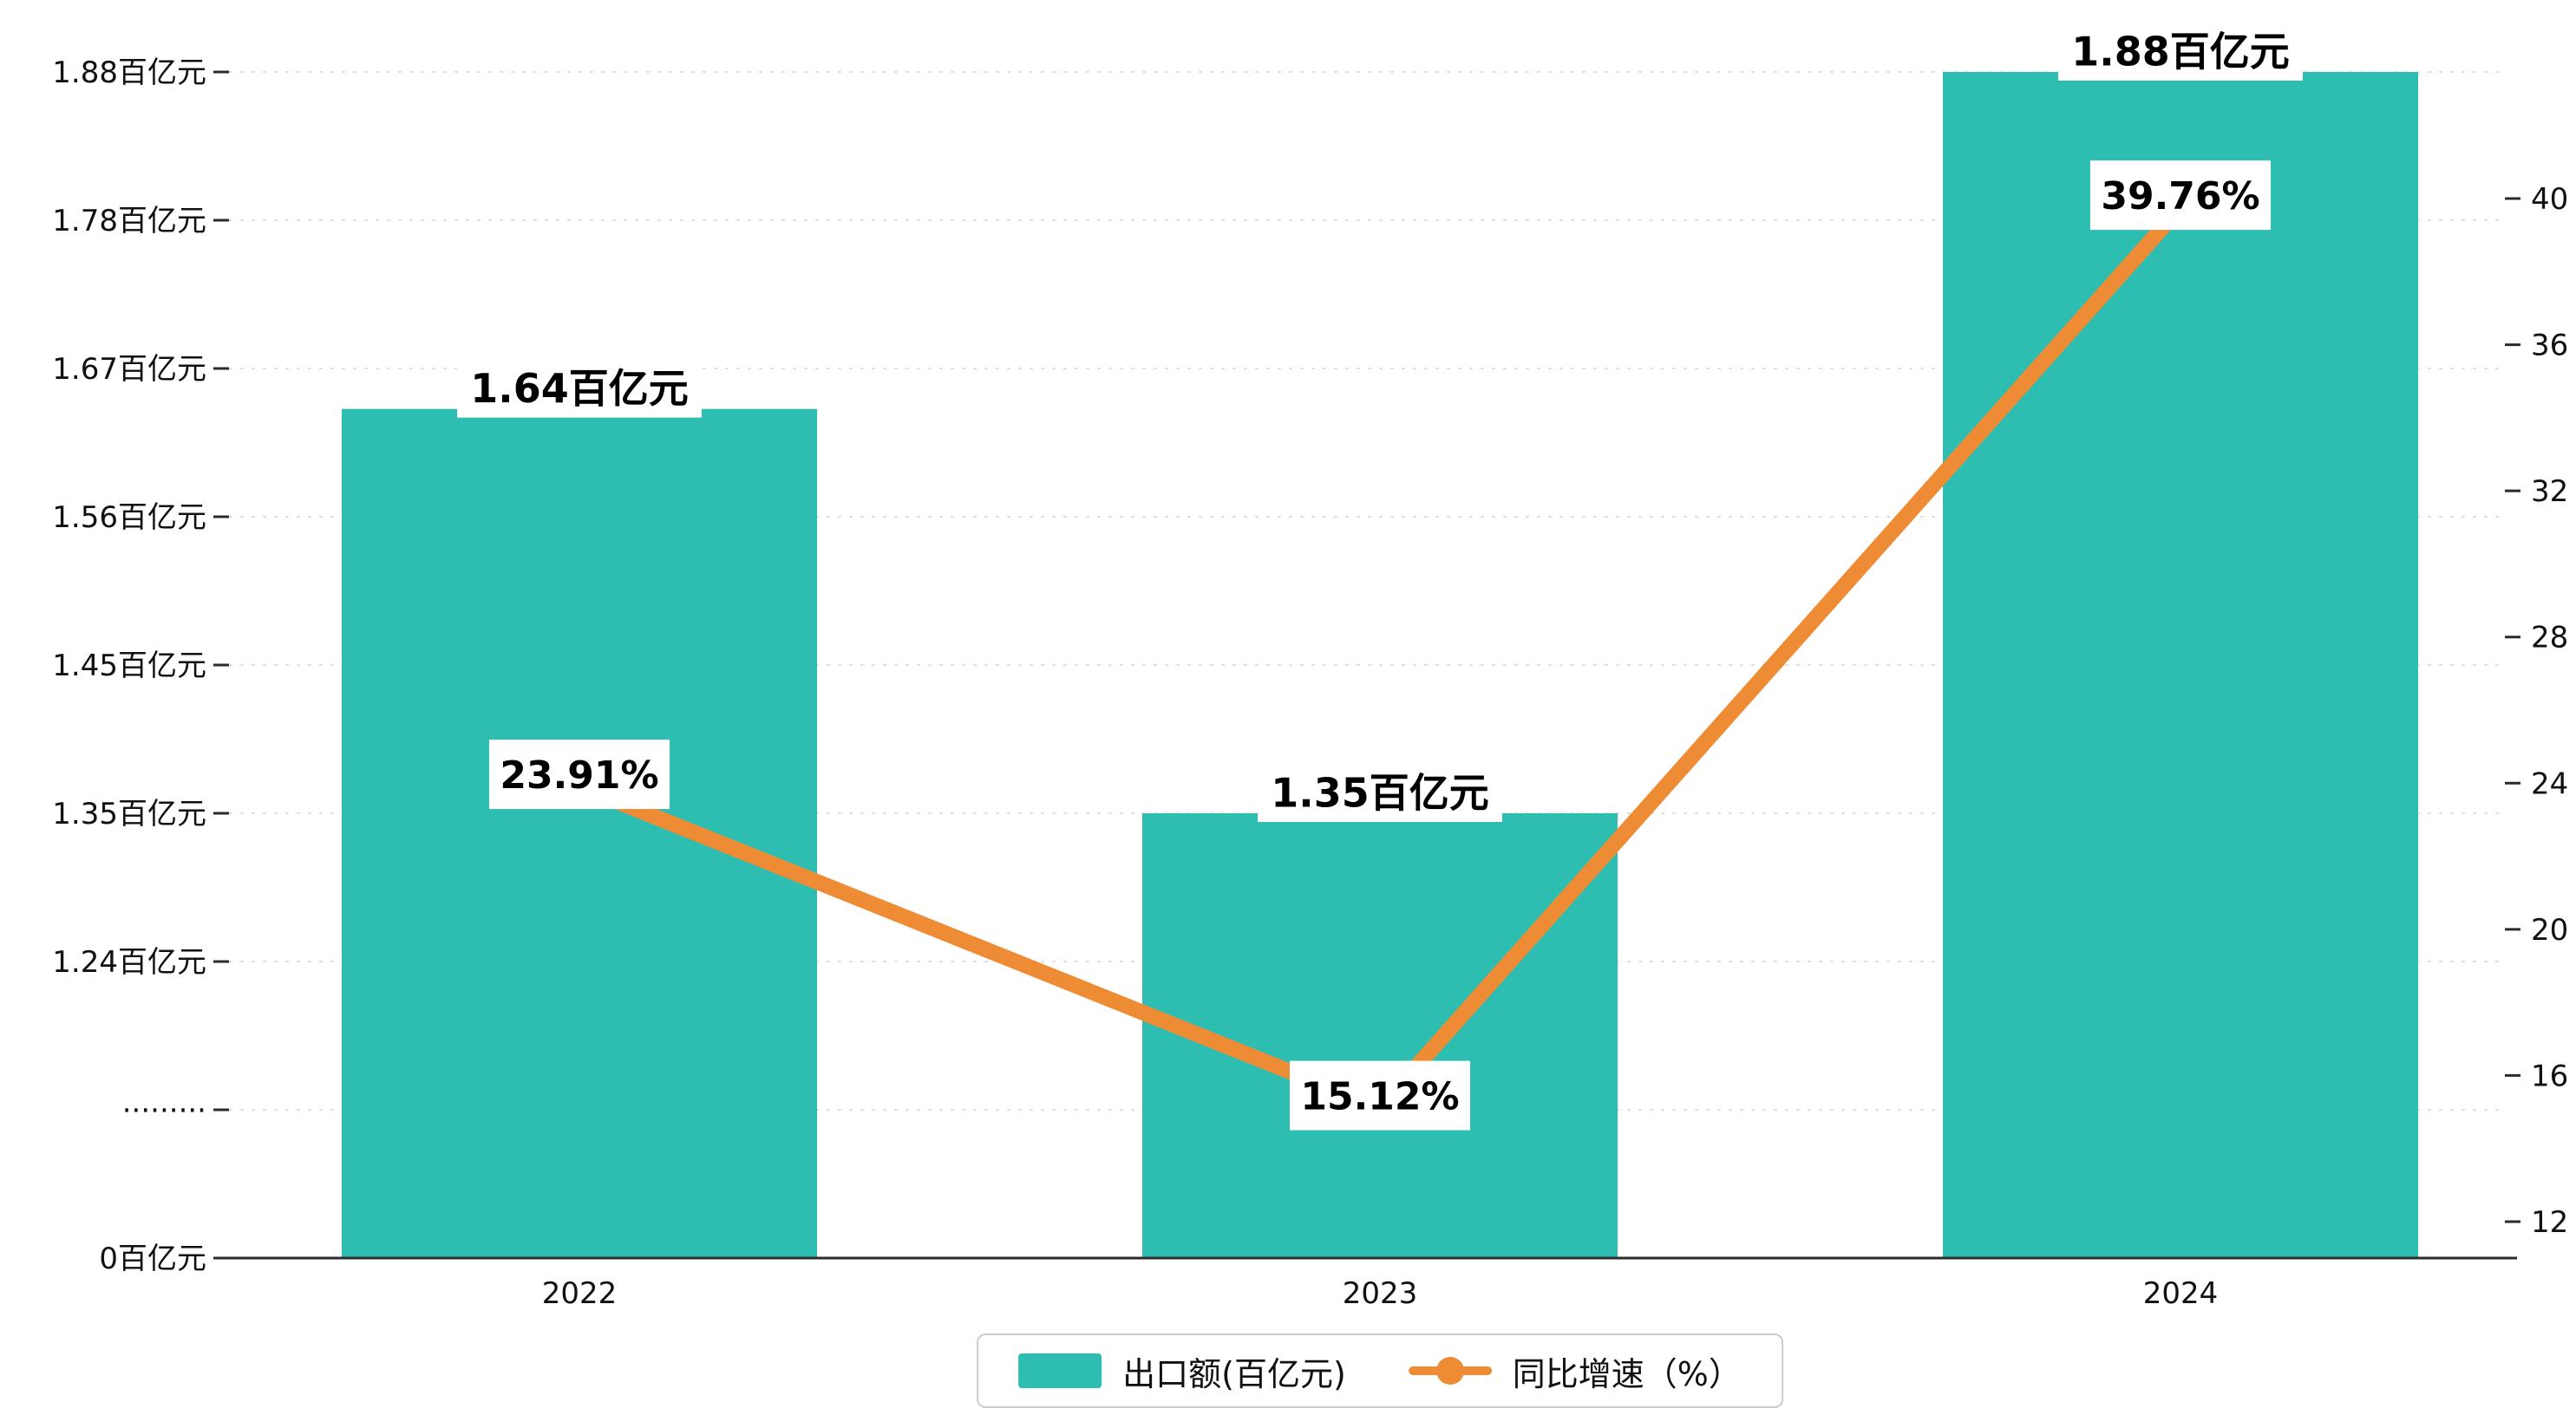 The image size is (2576, 1415). Describe the element at coordinates (129, 517) in the screenshot. I see `left-tick-label: 1.56百亿元` at that location.